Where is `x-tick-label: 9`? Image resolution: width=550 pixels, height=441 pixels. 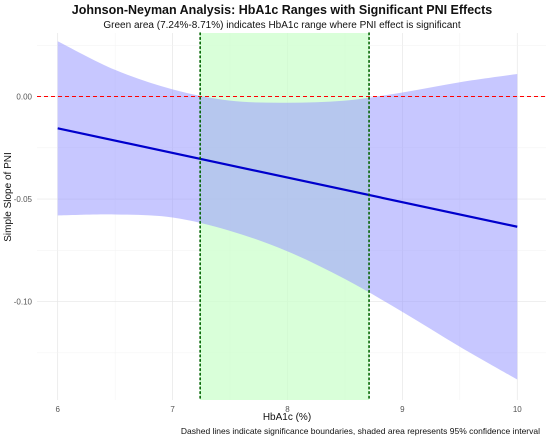
x-tick-label: 9 is located at coordinates (402, 409).